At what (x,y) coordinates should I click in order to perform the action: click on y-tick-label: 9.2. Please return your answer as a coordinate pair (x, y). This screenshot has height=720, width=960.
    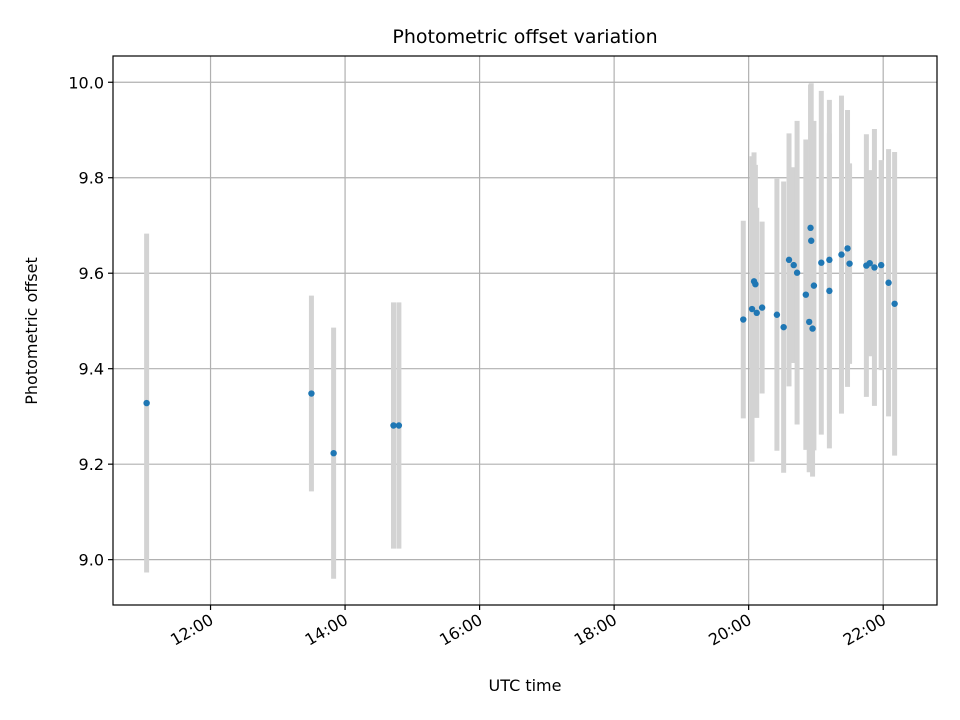
    Looking at the image, I should click on (91, 464).